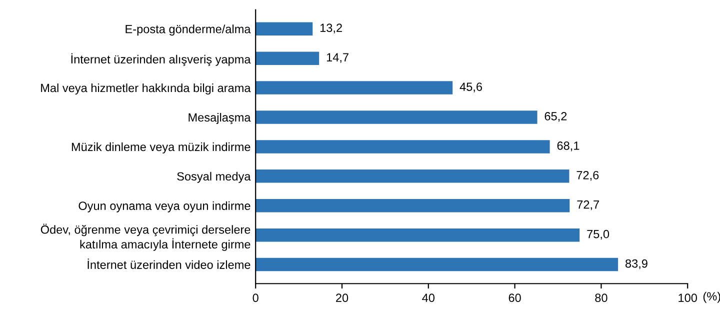  I want to click on x-tick-label: 100, so click(687, 298).